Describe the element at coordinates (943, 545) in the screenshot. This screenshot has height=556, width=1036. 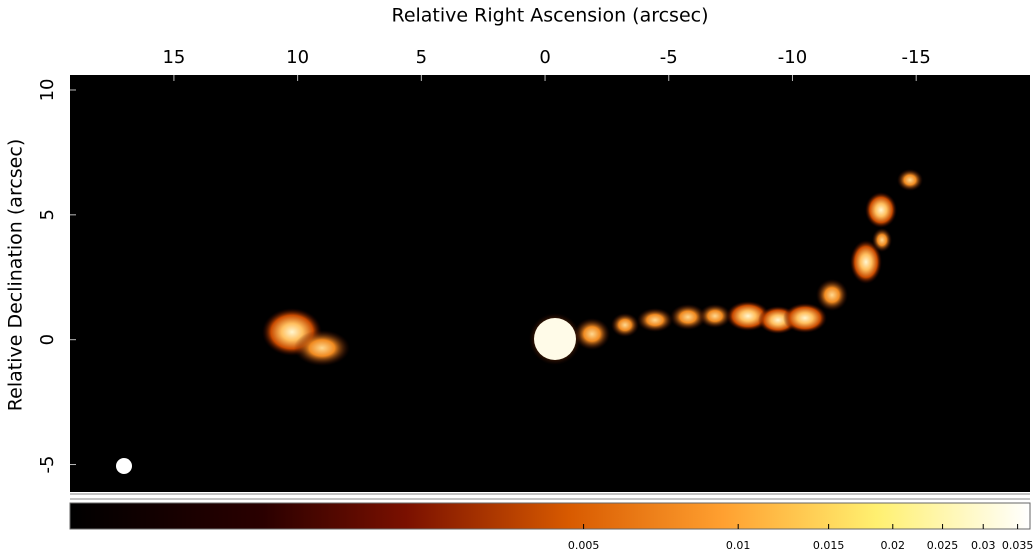
I see `colorbar-tick-label: 0.025` at that location.